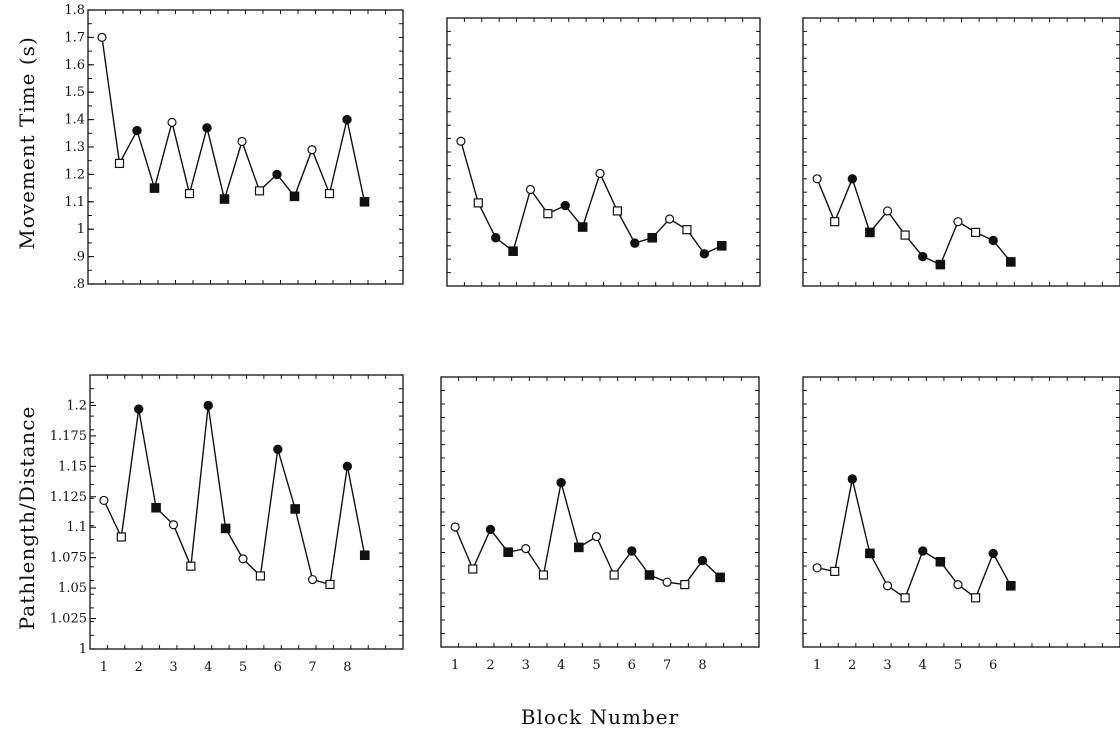 The width and height of the screenshot is (1120, 730). What do you see at coordinates (79, 284) in the screenshot?
I see `y-tick-label: .8` at bounding box center [79, 284].